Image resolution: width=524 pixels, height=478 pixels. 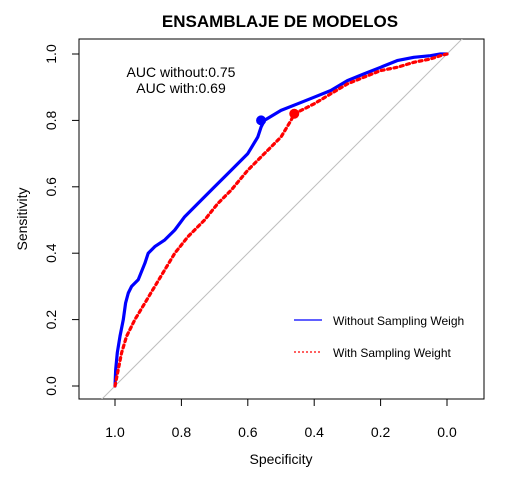 I want to click on legend-label-without: Without Sampling Weigh, so click(x=398, y=321).